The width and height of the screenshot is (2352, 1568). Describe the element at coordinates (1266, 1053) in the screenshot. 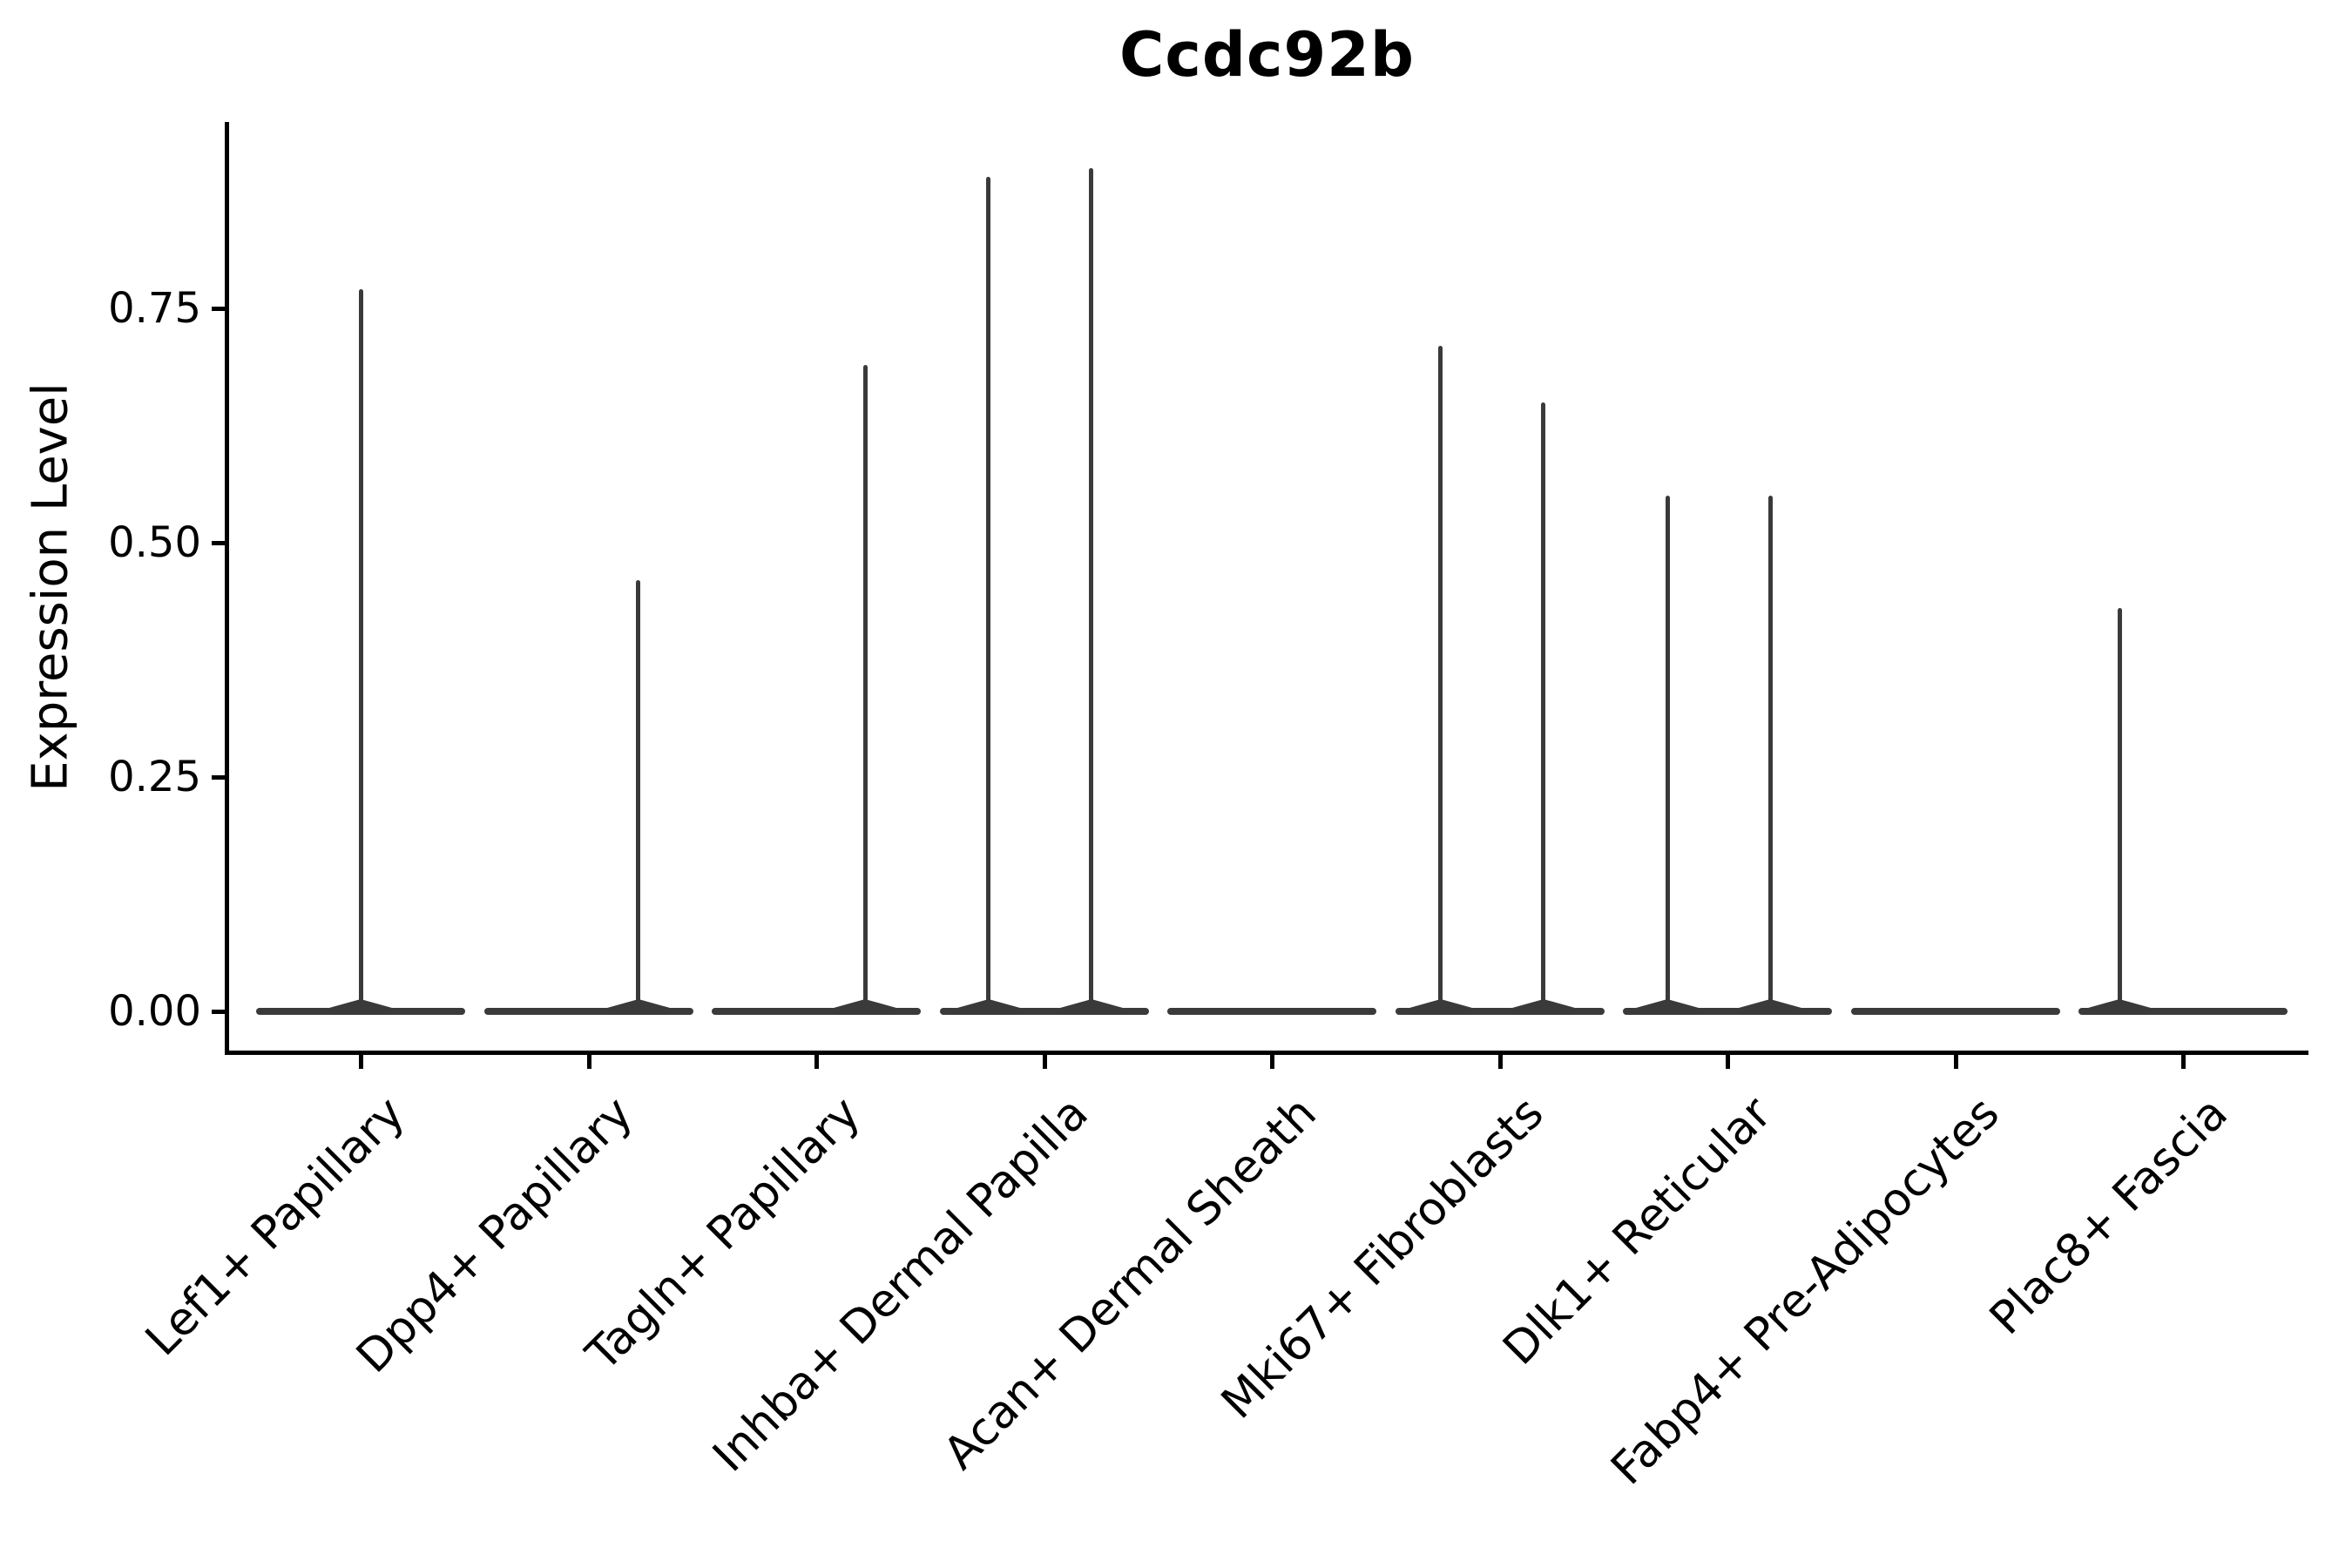

I see `x-axis-spine` at that location.